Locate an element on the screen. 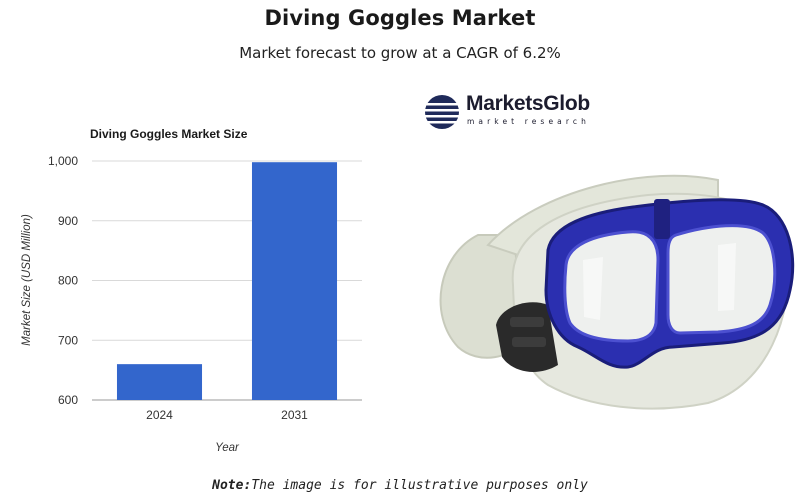 This screenshot has height=500, width=800. marketsglob-logo: MarketsGlob market research is located at coordinates (539, 112).